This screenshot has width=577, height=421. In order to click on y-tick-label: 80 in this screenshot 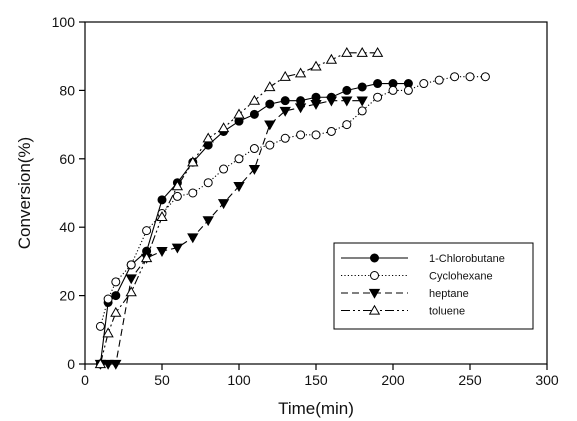, I will do `click(67, 90)`.